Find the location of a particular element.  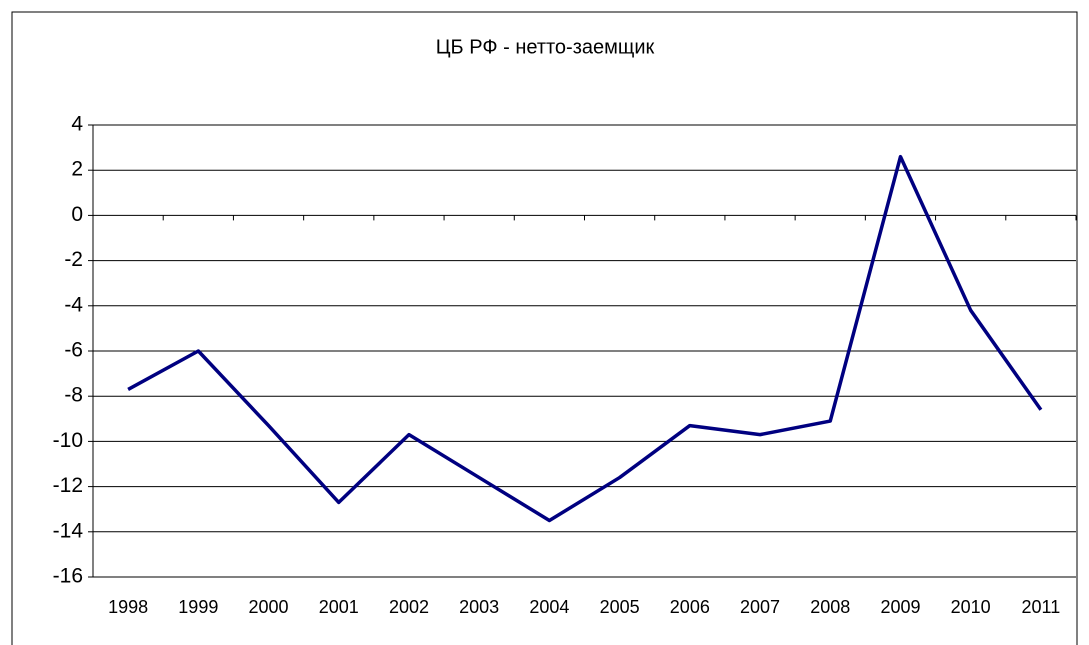

x-tick-label: 2000 is located at coordinates (269, 607).